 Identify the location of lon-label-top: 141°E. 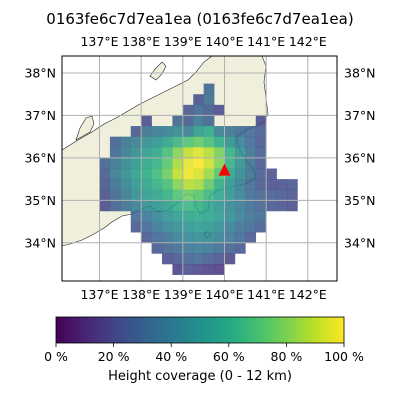
(266, 41).